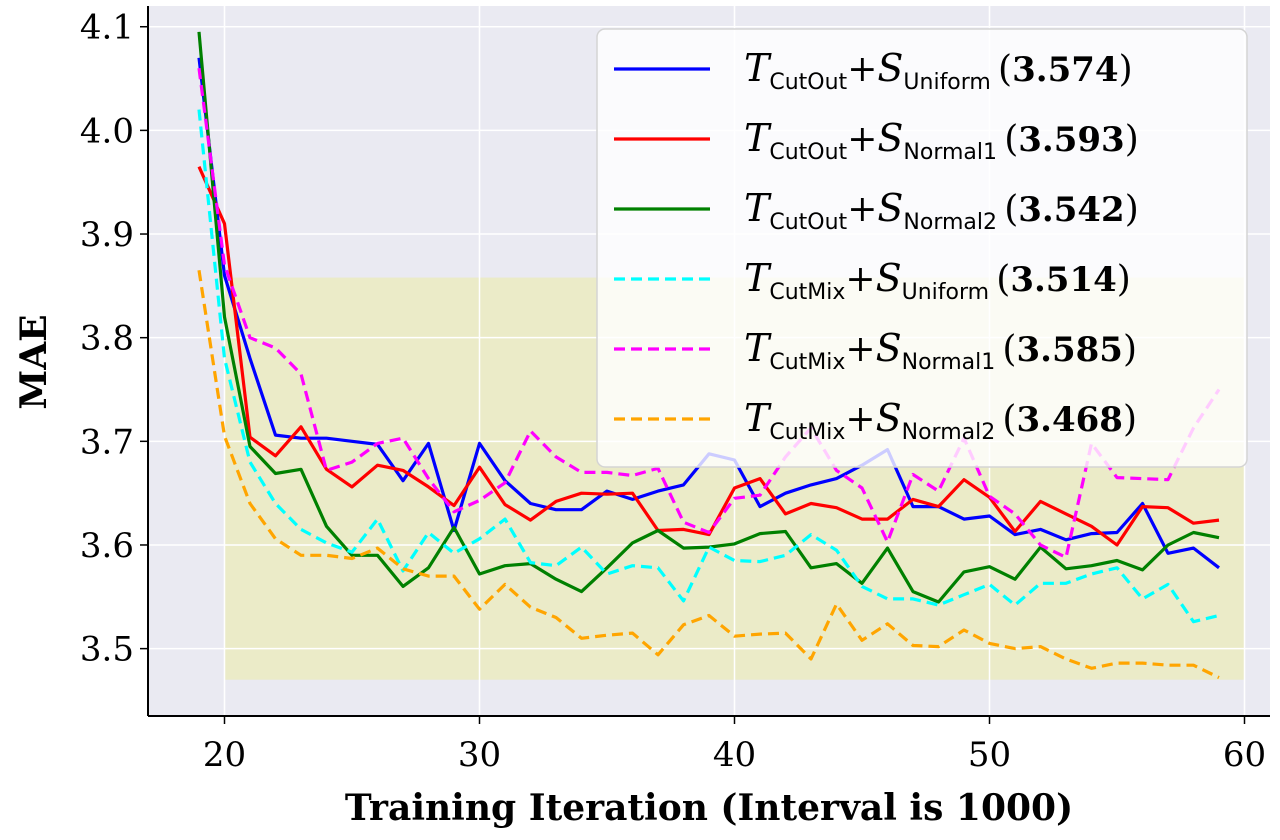 The height and width of the screenshot is (840, 1280). What do you see at coordinates (107, 235) in the screenshot?
I see `y-tick-label: 3.9` at bounding box center [107, 235].